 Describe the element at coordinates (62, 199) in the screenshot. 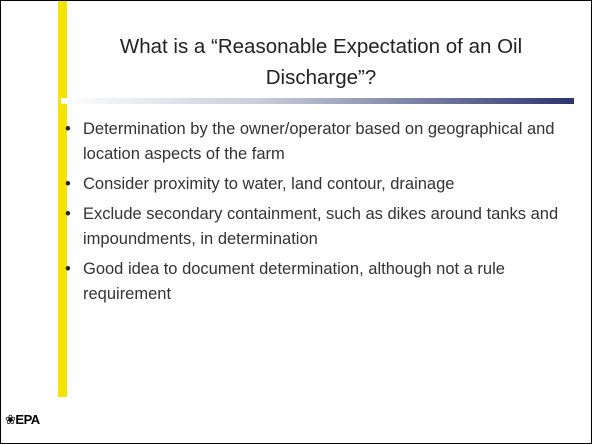

I see `accent-bar` at that location.